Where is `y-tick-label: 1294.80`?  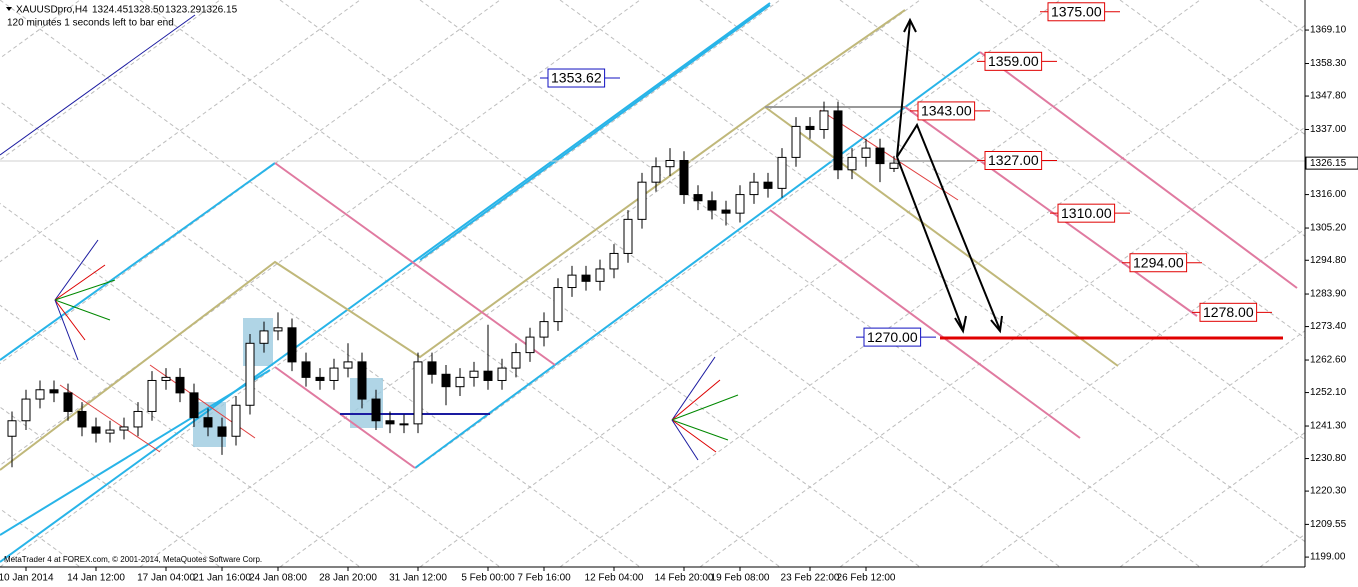 y-tick-label: 1294.80 is located at coordinates (1328, 260).